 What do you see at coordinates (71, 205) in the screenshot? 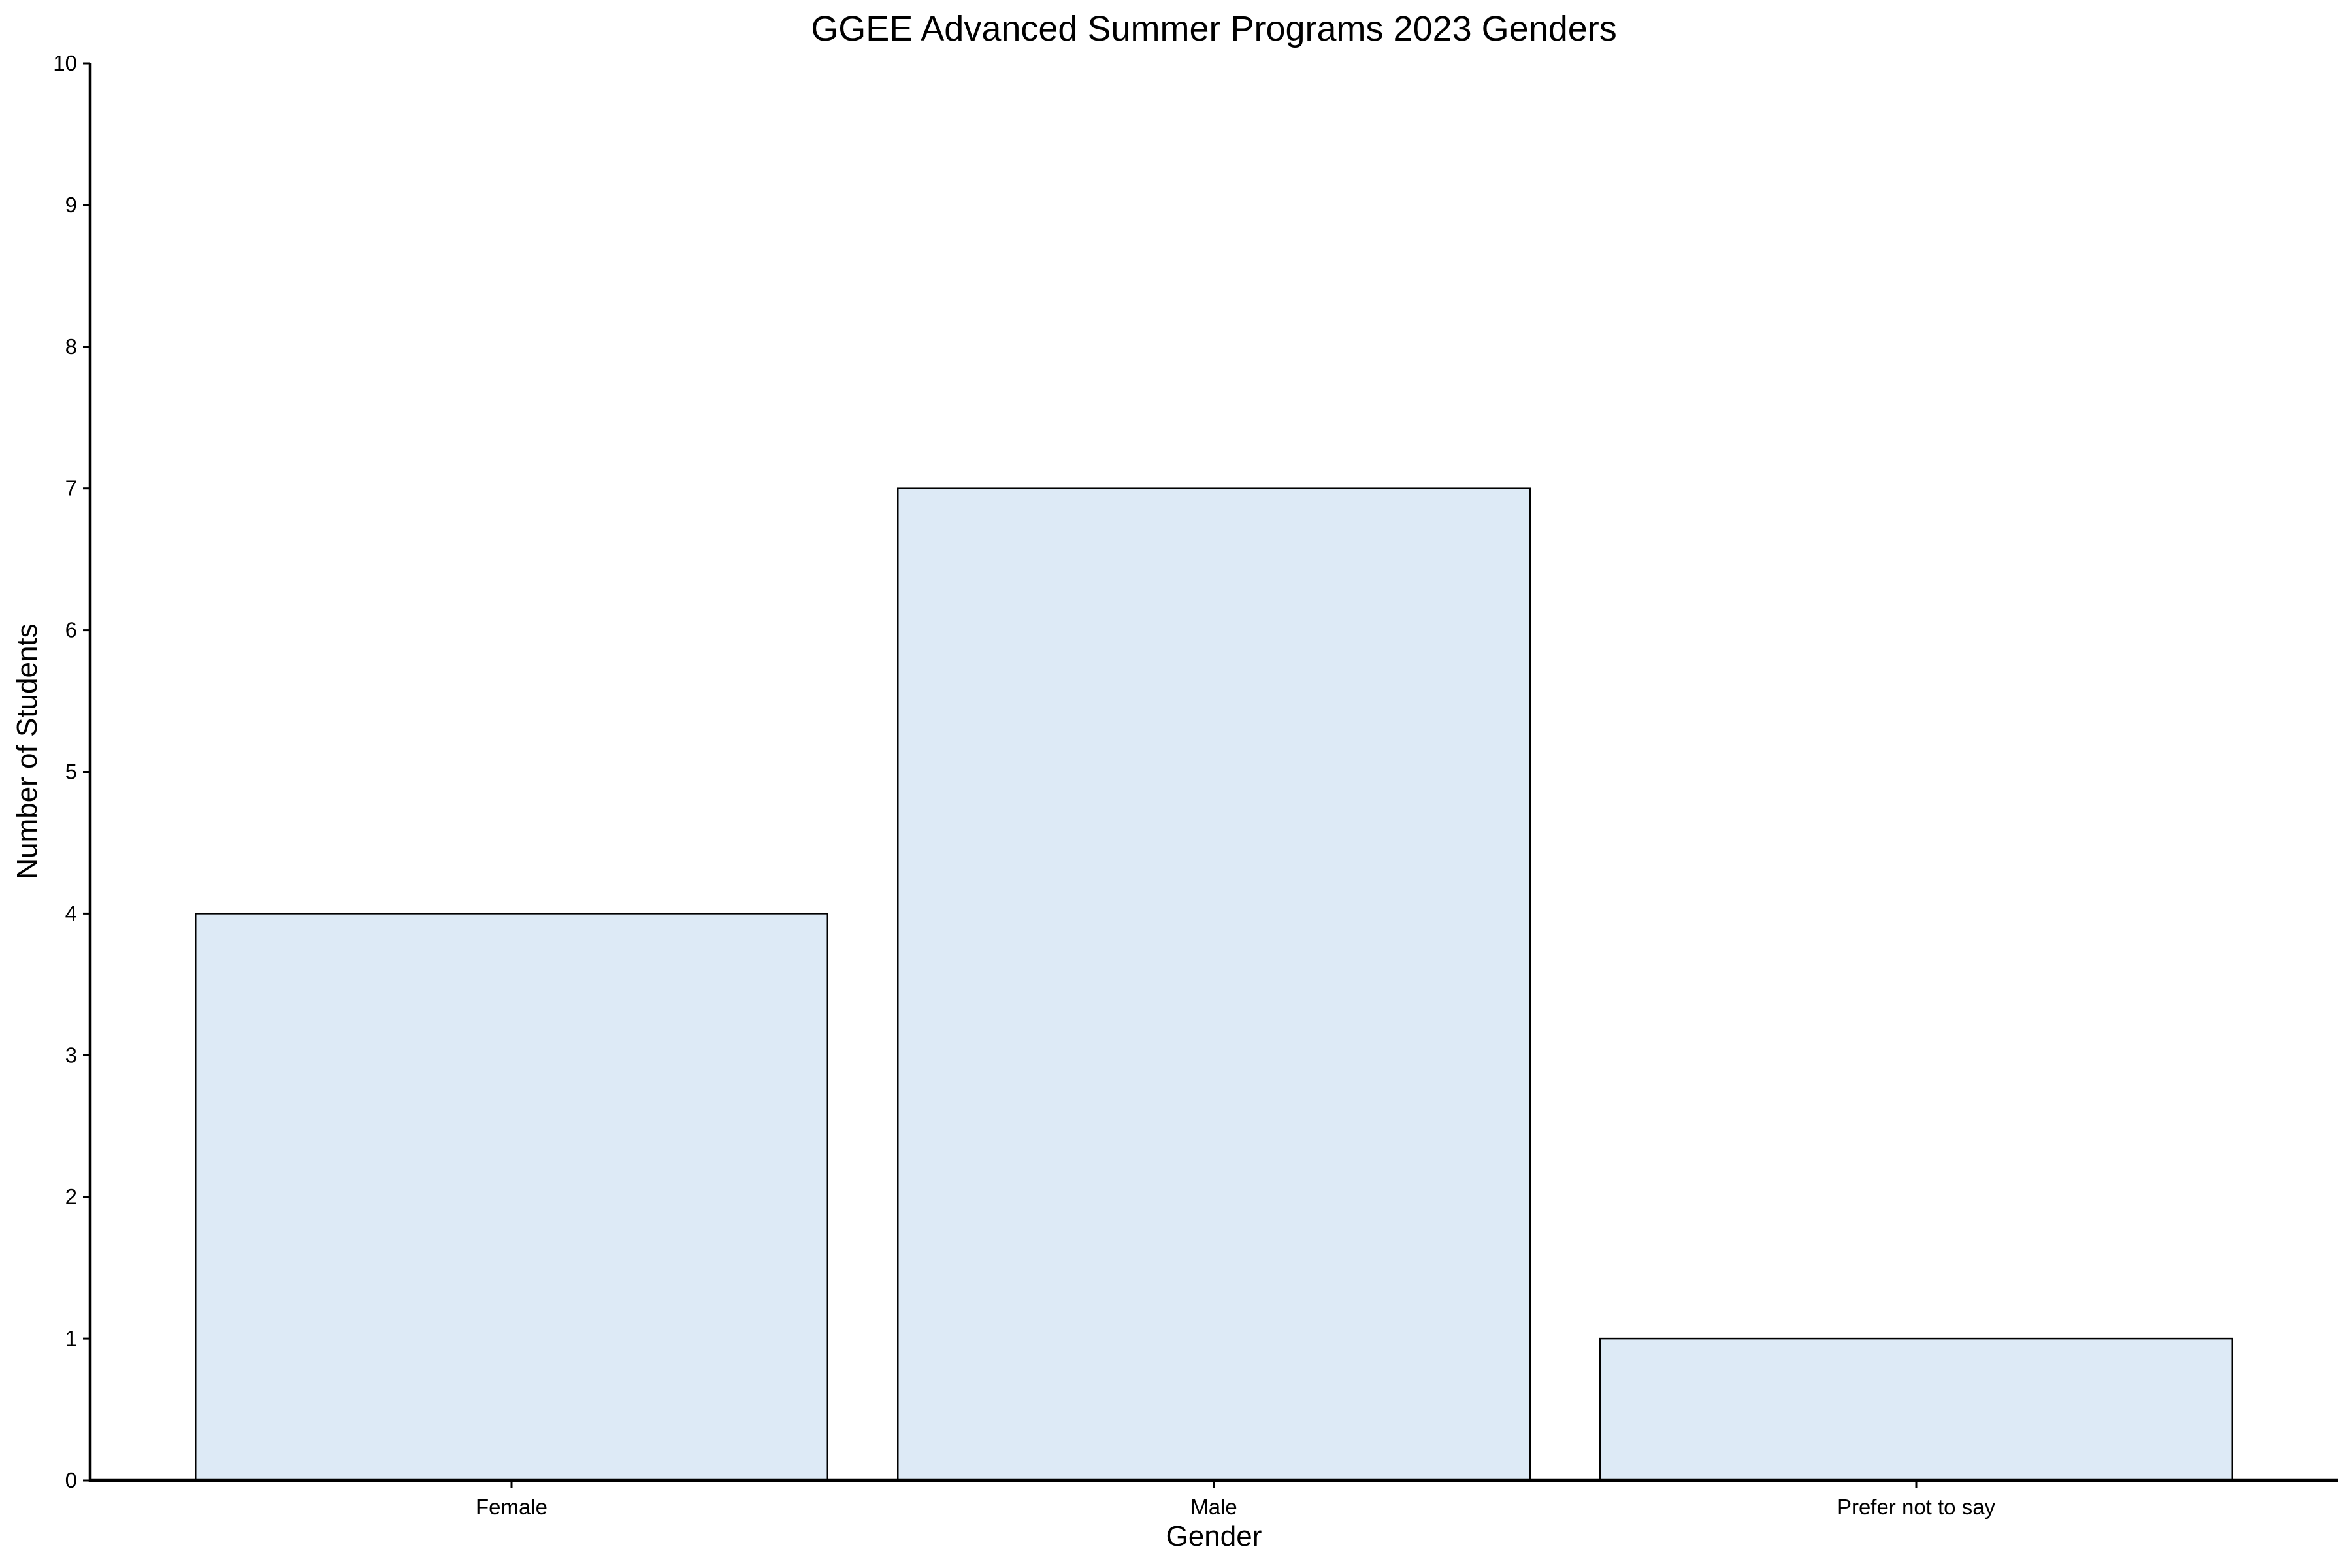
I see `y-tick-label: 9` at bounding box center [71, 205].